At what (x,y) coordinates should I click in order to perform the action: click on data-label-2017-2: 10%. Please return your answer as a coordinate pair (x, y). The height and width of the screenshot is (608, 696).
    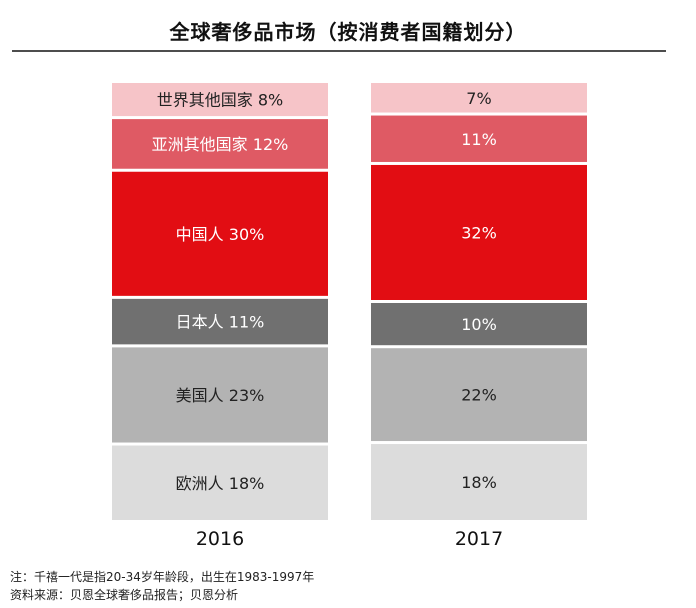
    Looking at the image, I should click on (479, 324).